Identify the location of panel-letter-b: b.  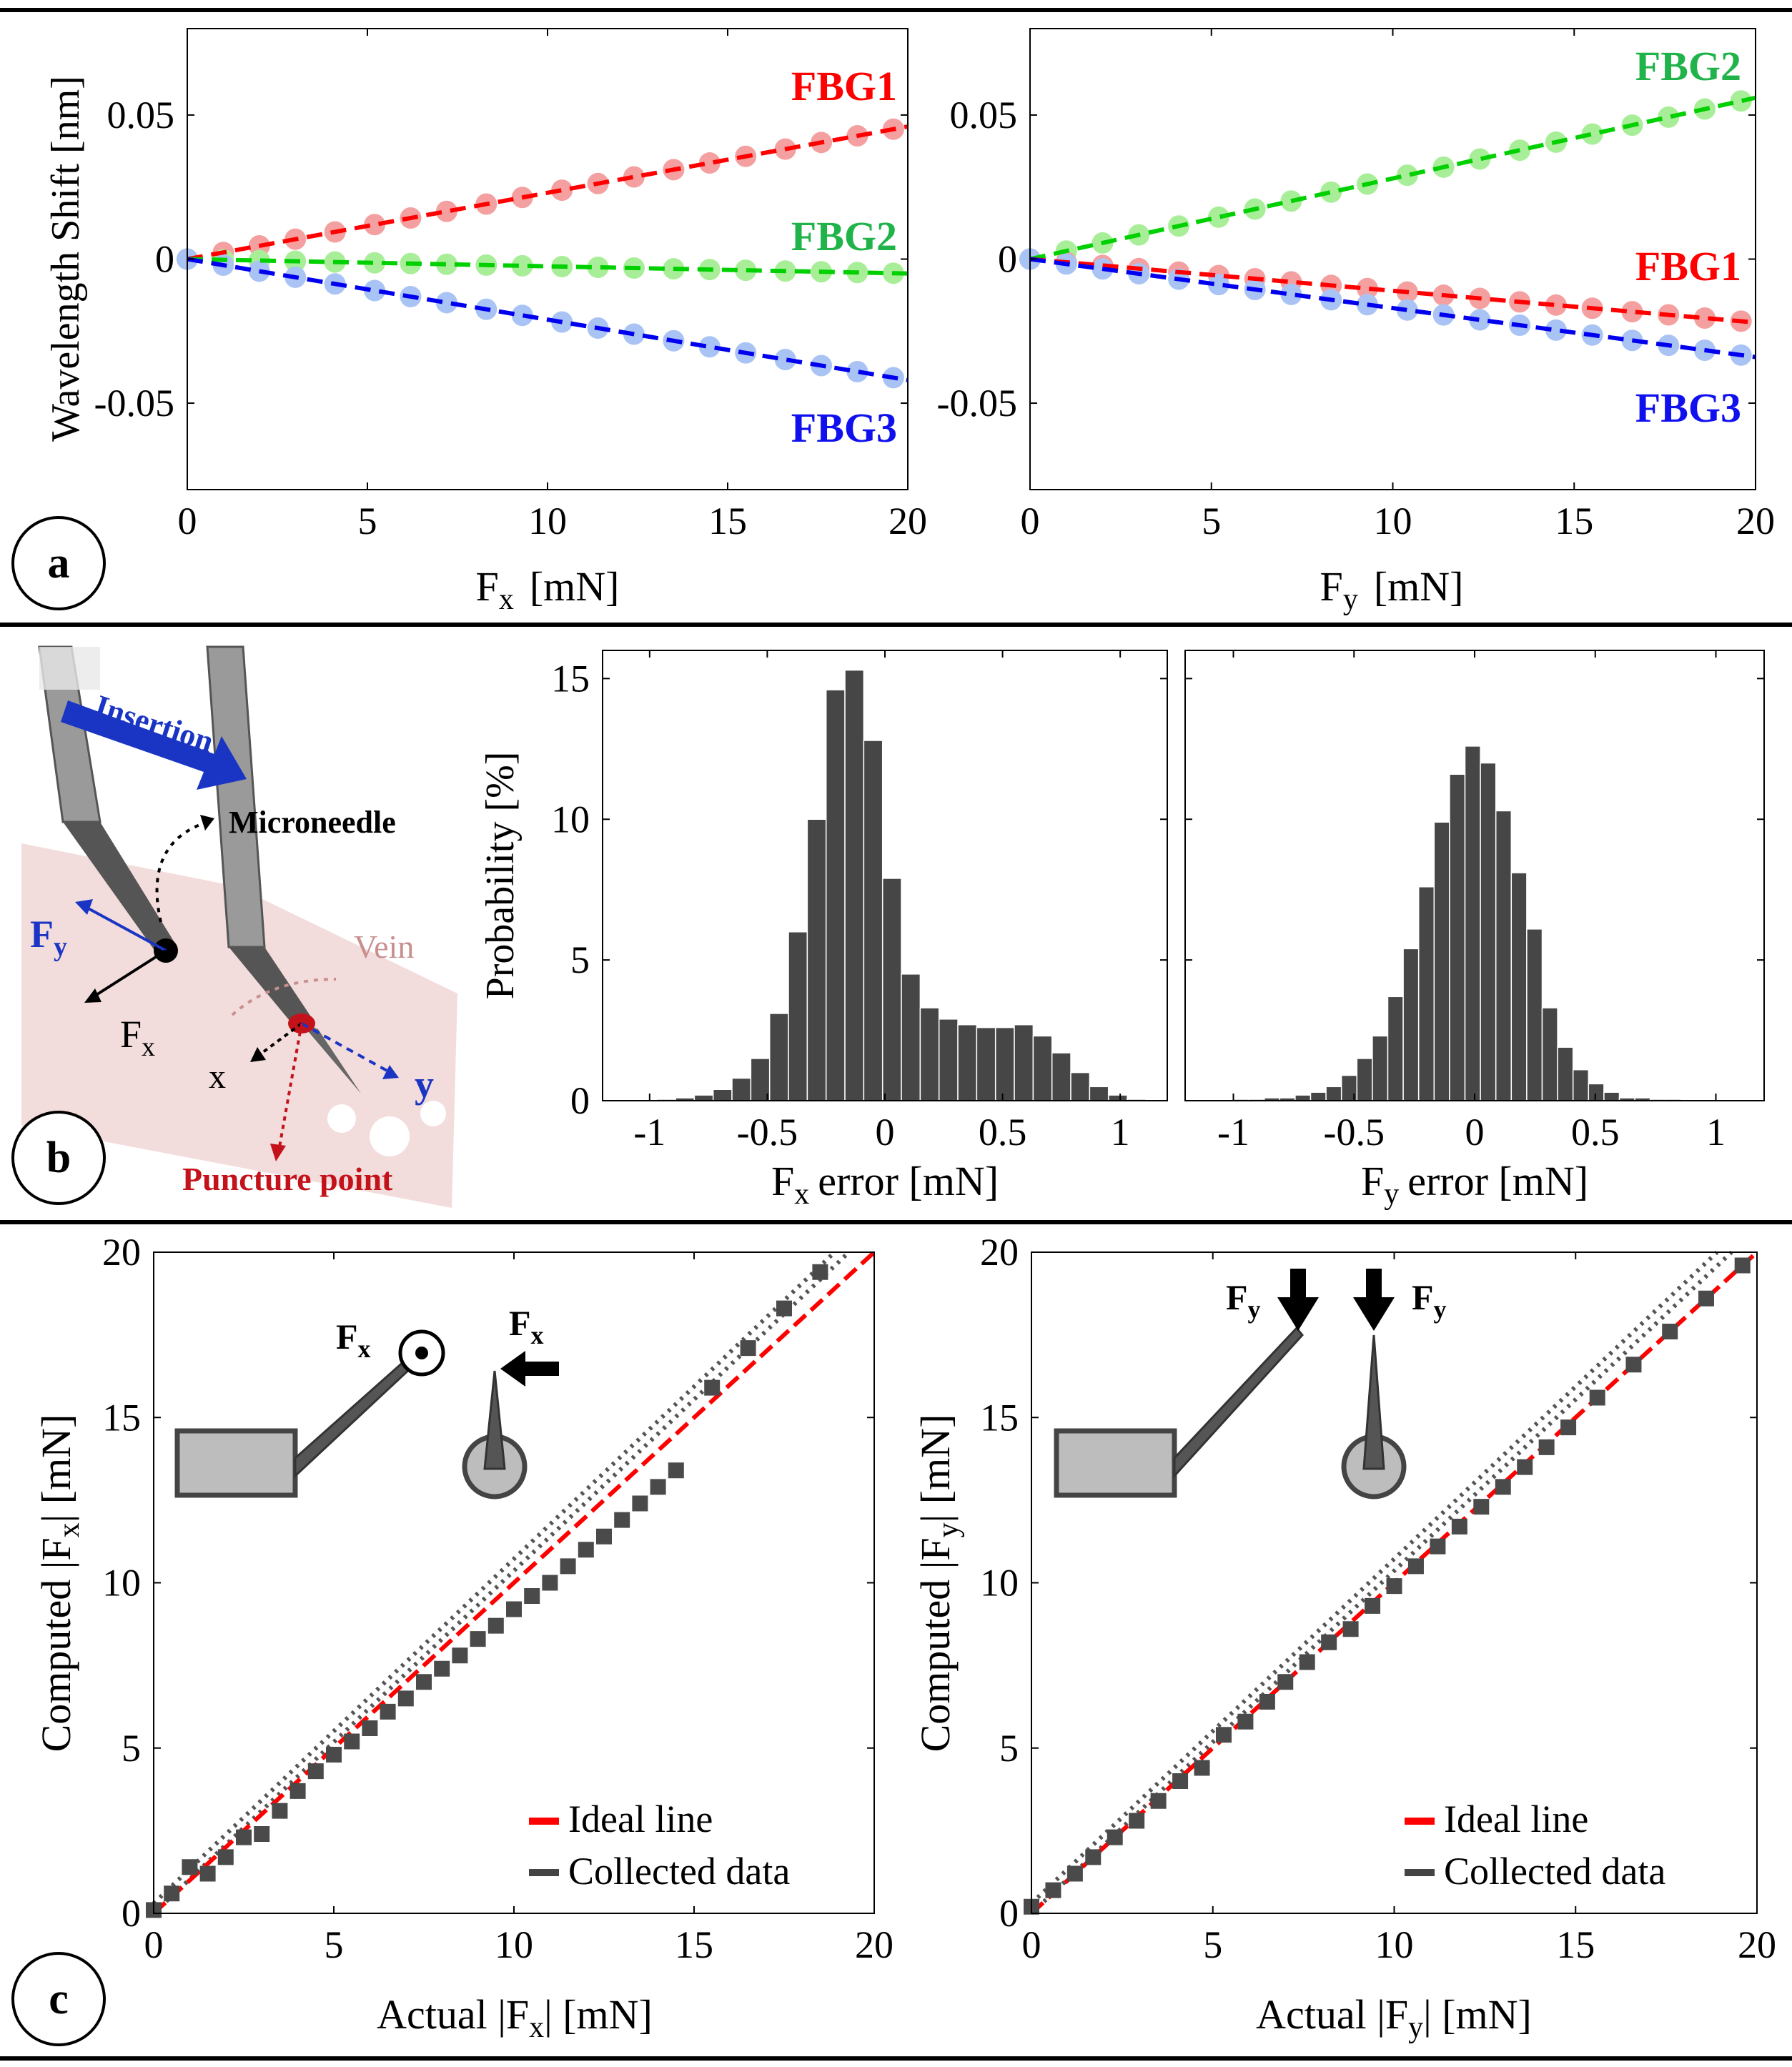
(59, 1158).